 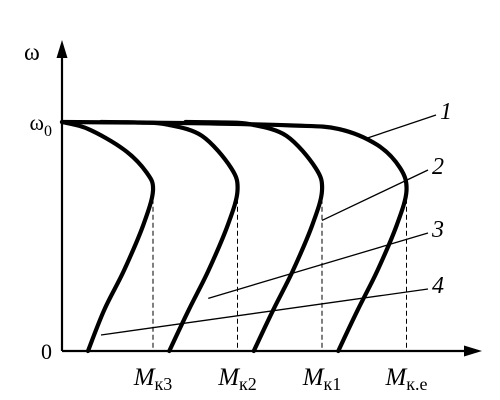 I want to click on curve-label-3: 3, so click(x=437, y=230).